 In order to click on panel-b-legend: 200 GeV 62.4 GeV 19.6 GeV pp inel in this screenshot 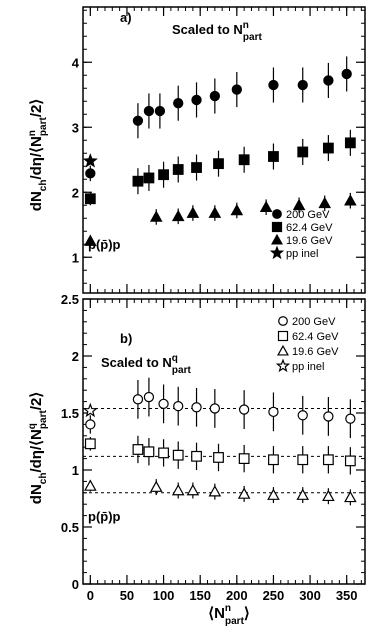, I will do `click(307, 344)`.